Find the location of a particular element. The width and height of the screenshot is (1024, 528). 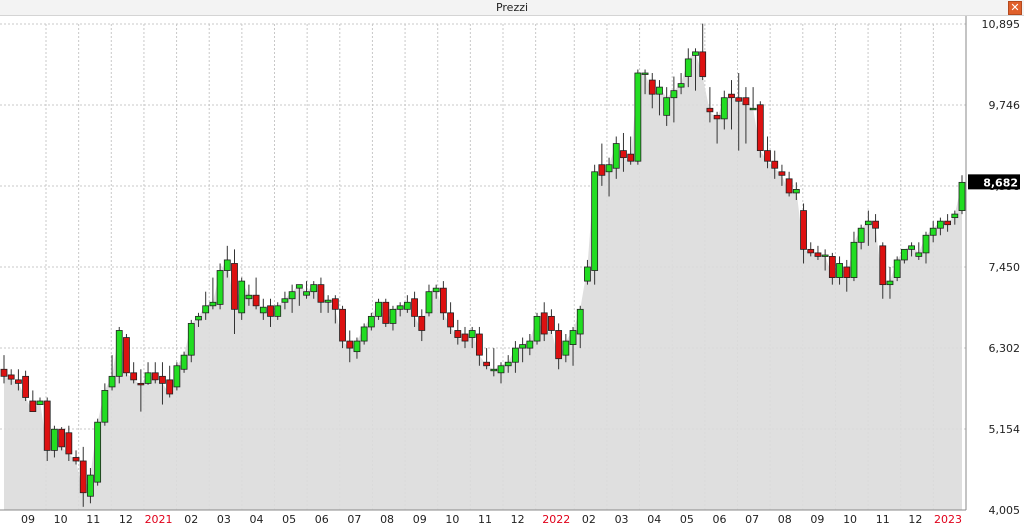

x-tick-label: 12 is located at coordinates (126, 519).